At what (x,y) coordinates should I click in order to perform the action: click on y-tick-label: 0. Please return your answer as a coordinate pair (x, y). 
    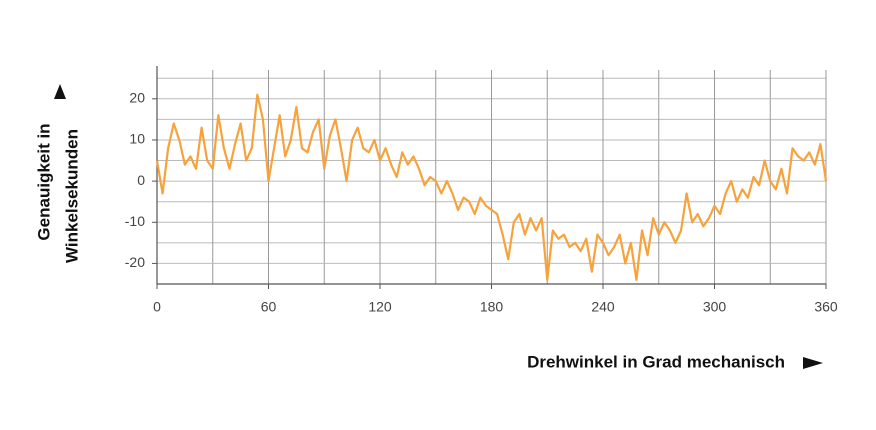
    Looking at the image, I should click on (141, 180).